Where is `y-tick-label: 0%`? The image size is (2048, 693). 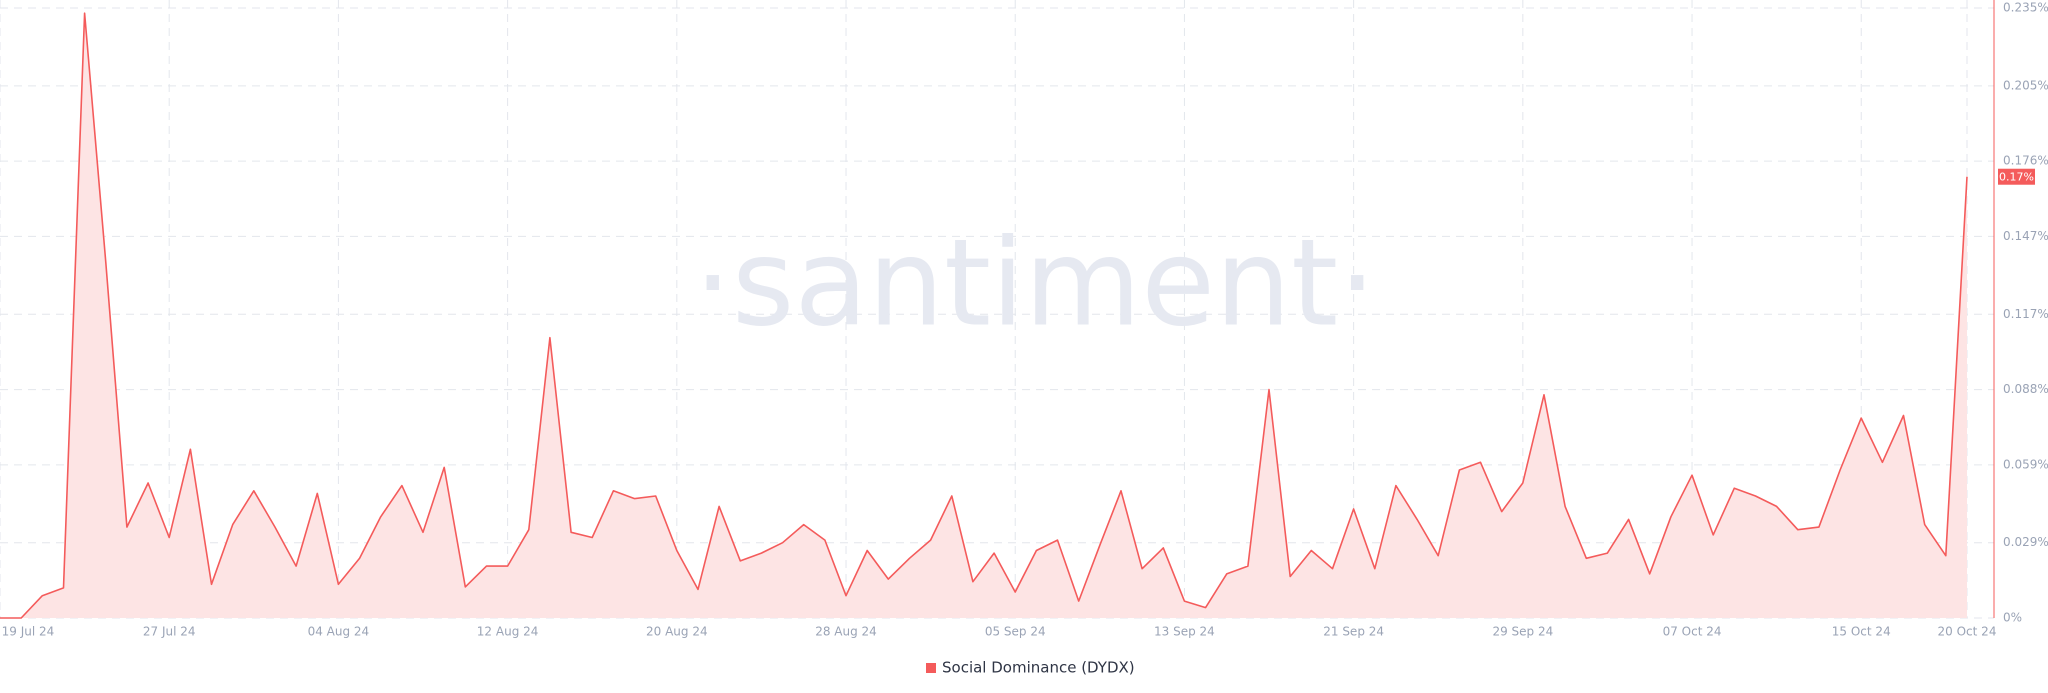
y-tick-label: 0% is located at coordinates (2012, 618).